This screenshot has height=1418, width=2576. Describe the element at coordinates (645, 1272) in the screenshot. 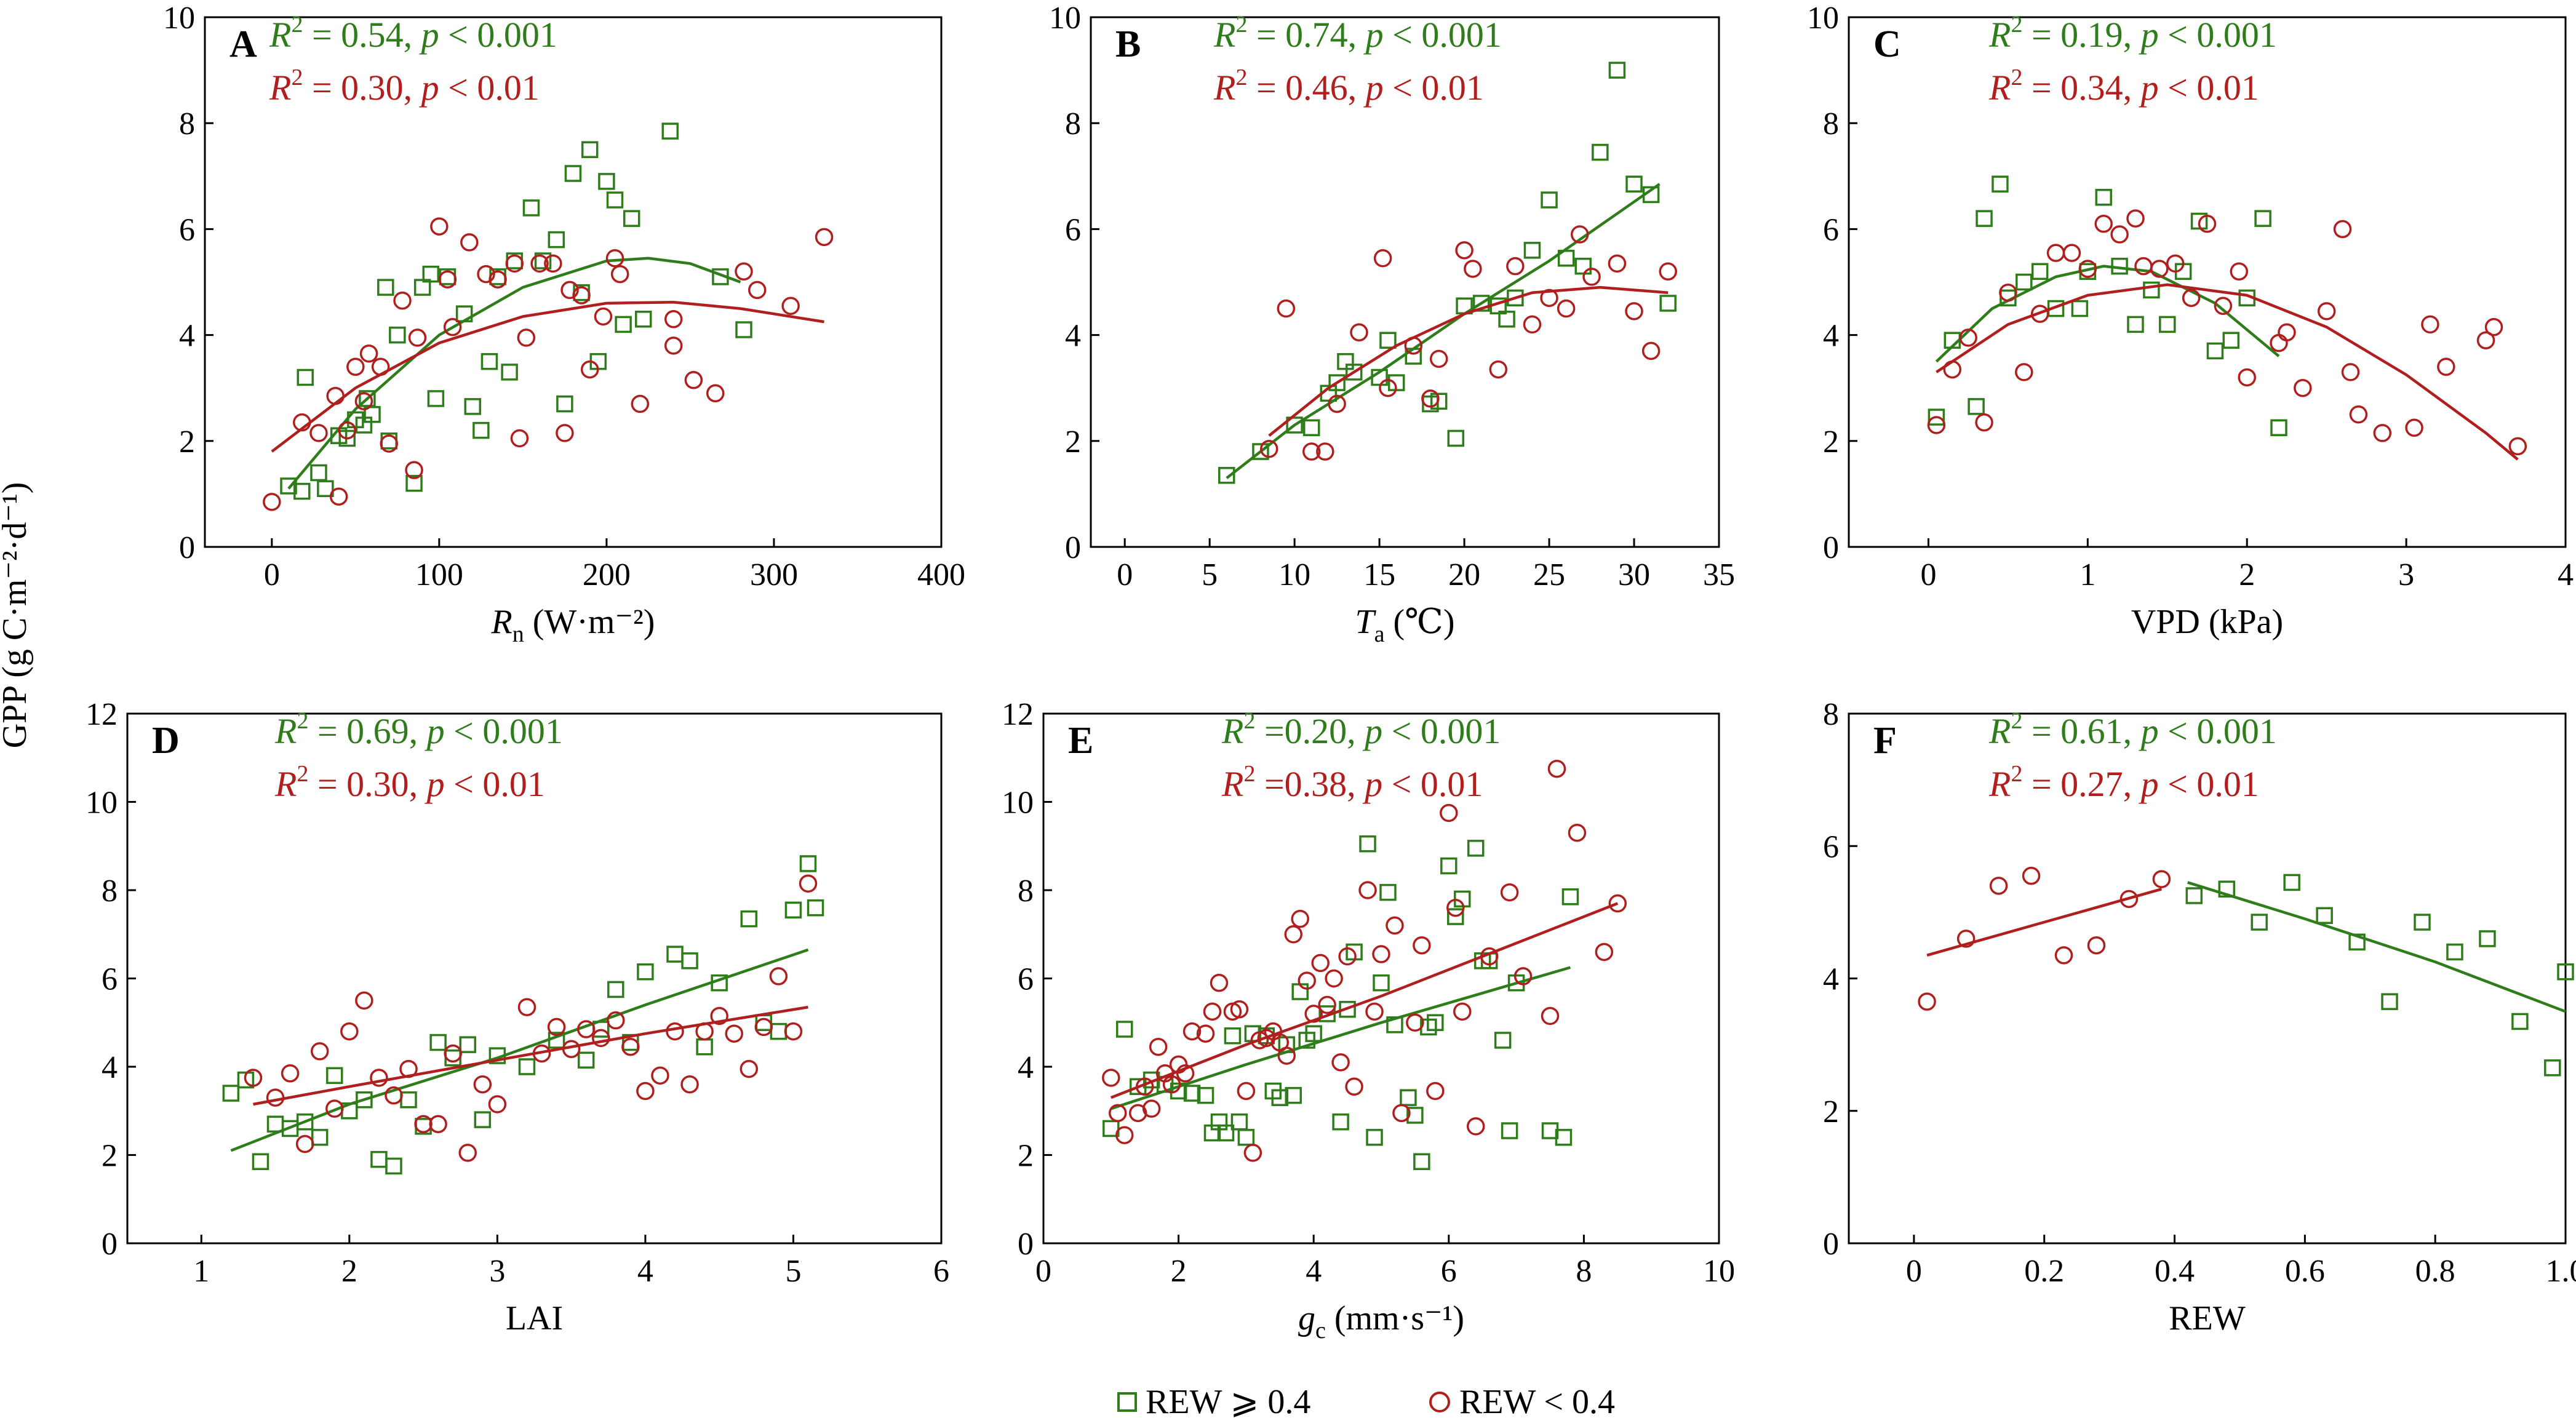

I see `x-tick-label: 4` at that location.